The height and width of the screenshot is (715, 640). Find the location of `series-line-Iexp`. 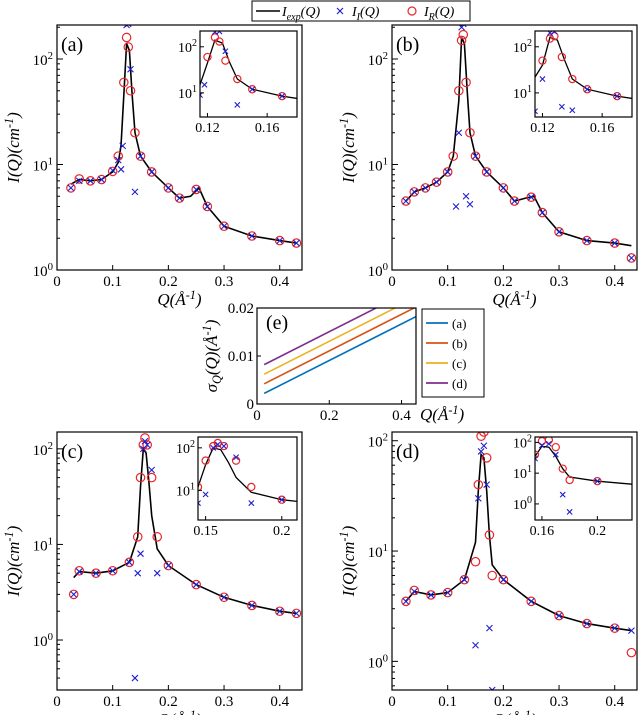

series-line-Iexp is located at coordinates (248, 69).